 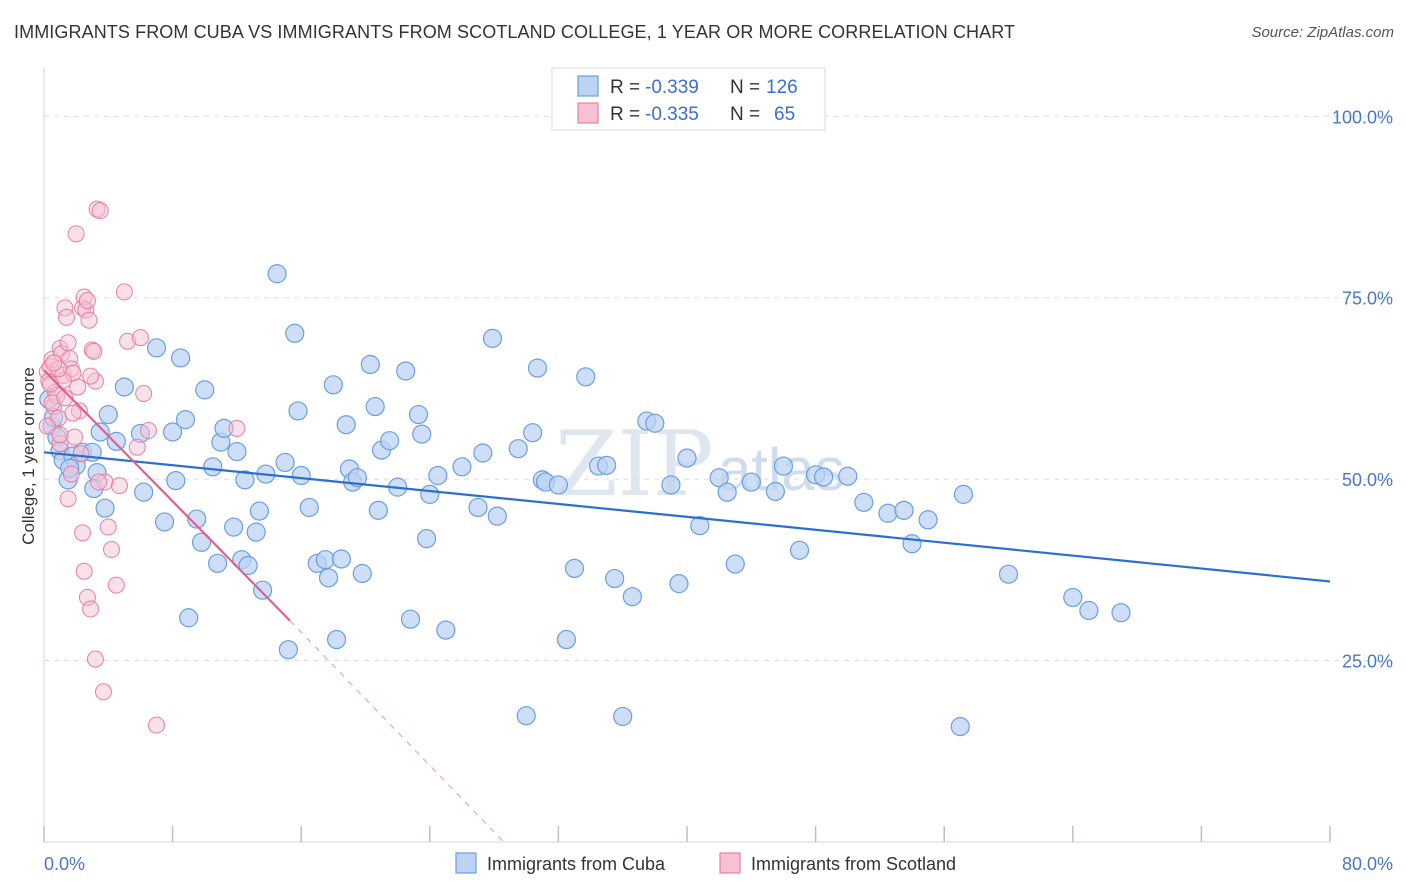 What do you see at coordinates (745, 87) in the screenshot?
I see `legend-n-label-cuba: N =` at bounding box center [745, 87].